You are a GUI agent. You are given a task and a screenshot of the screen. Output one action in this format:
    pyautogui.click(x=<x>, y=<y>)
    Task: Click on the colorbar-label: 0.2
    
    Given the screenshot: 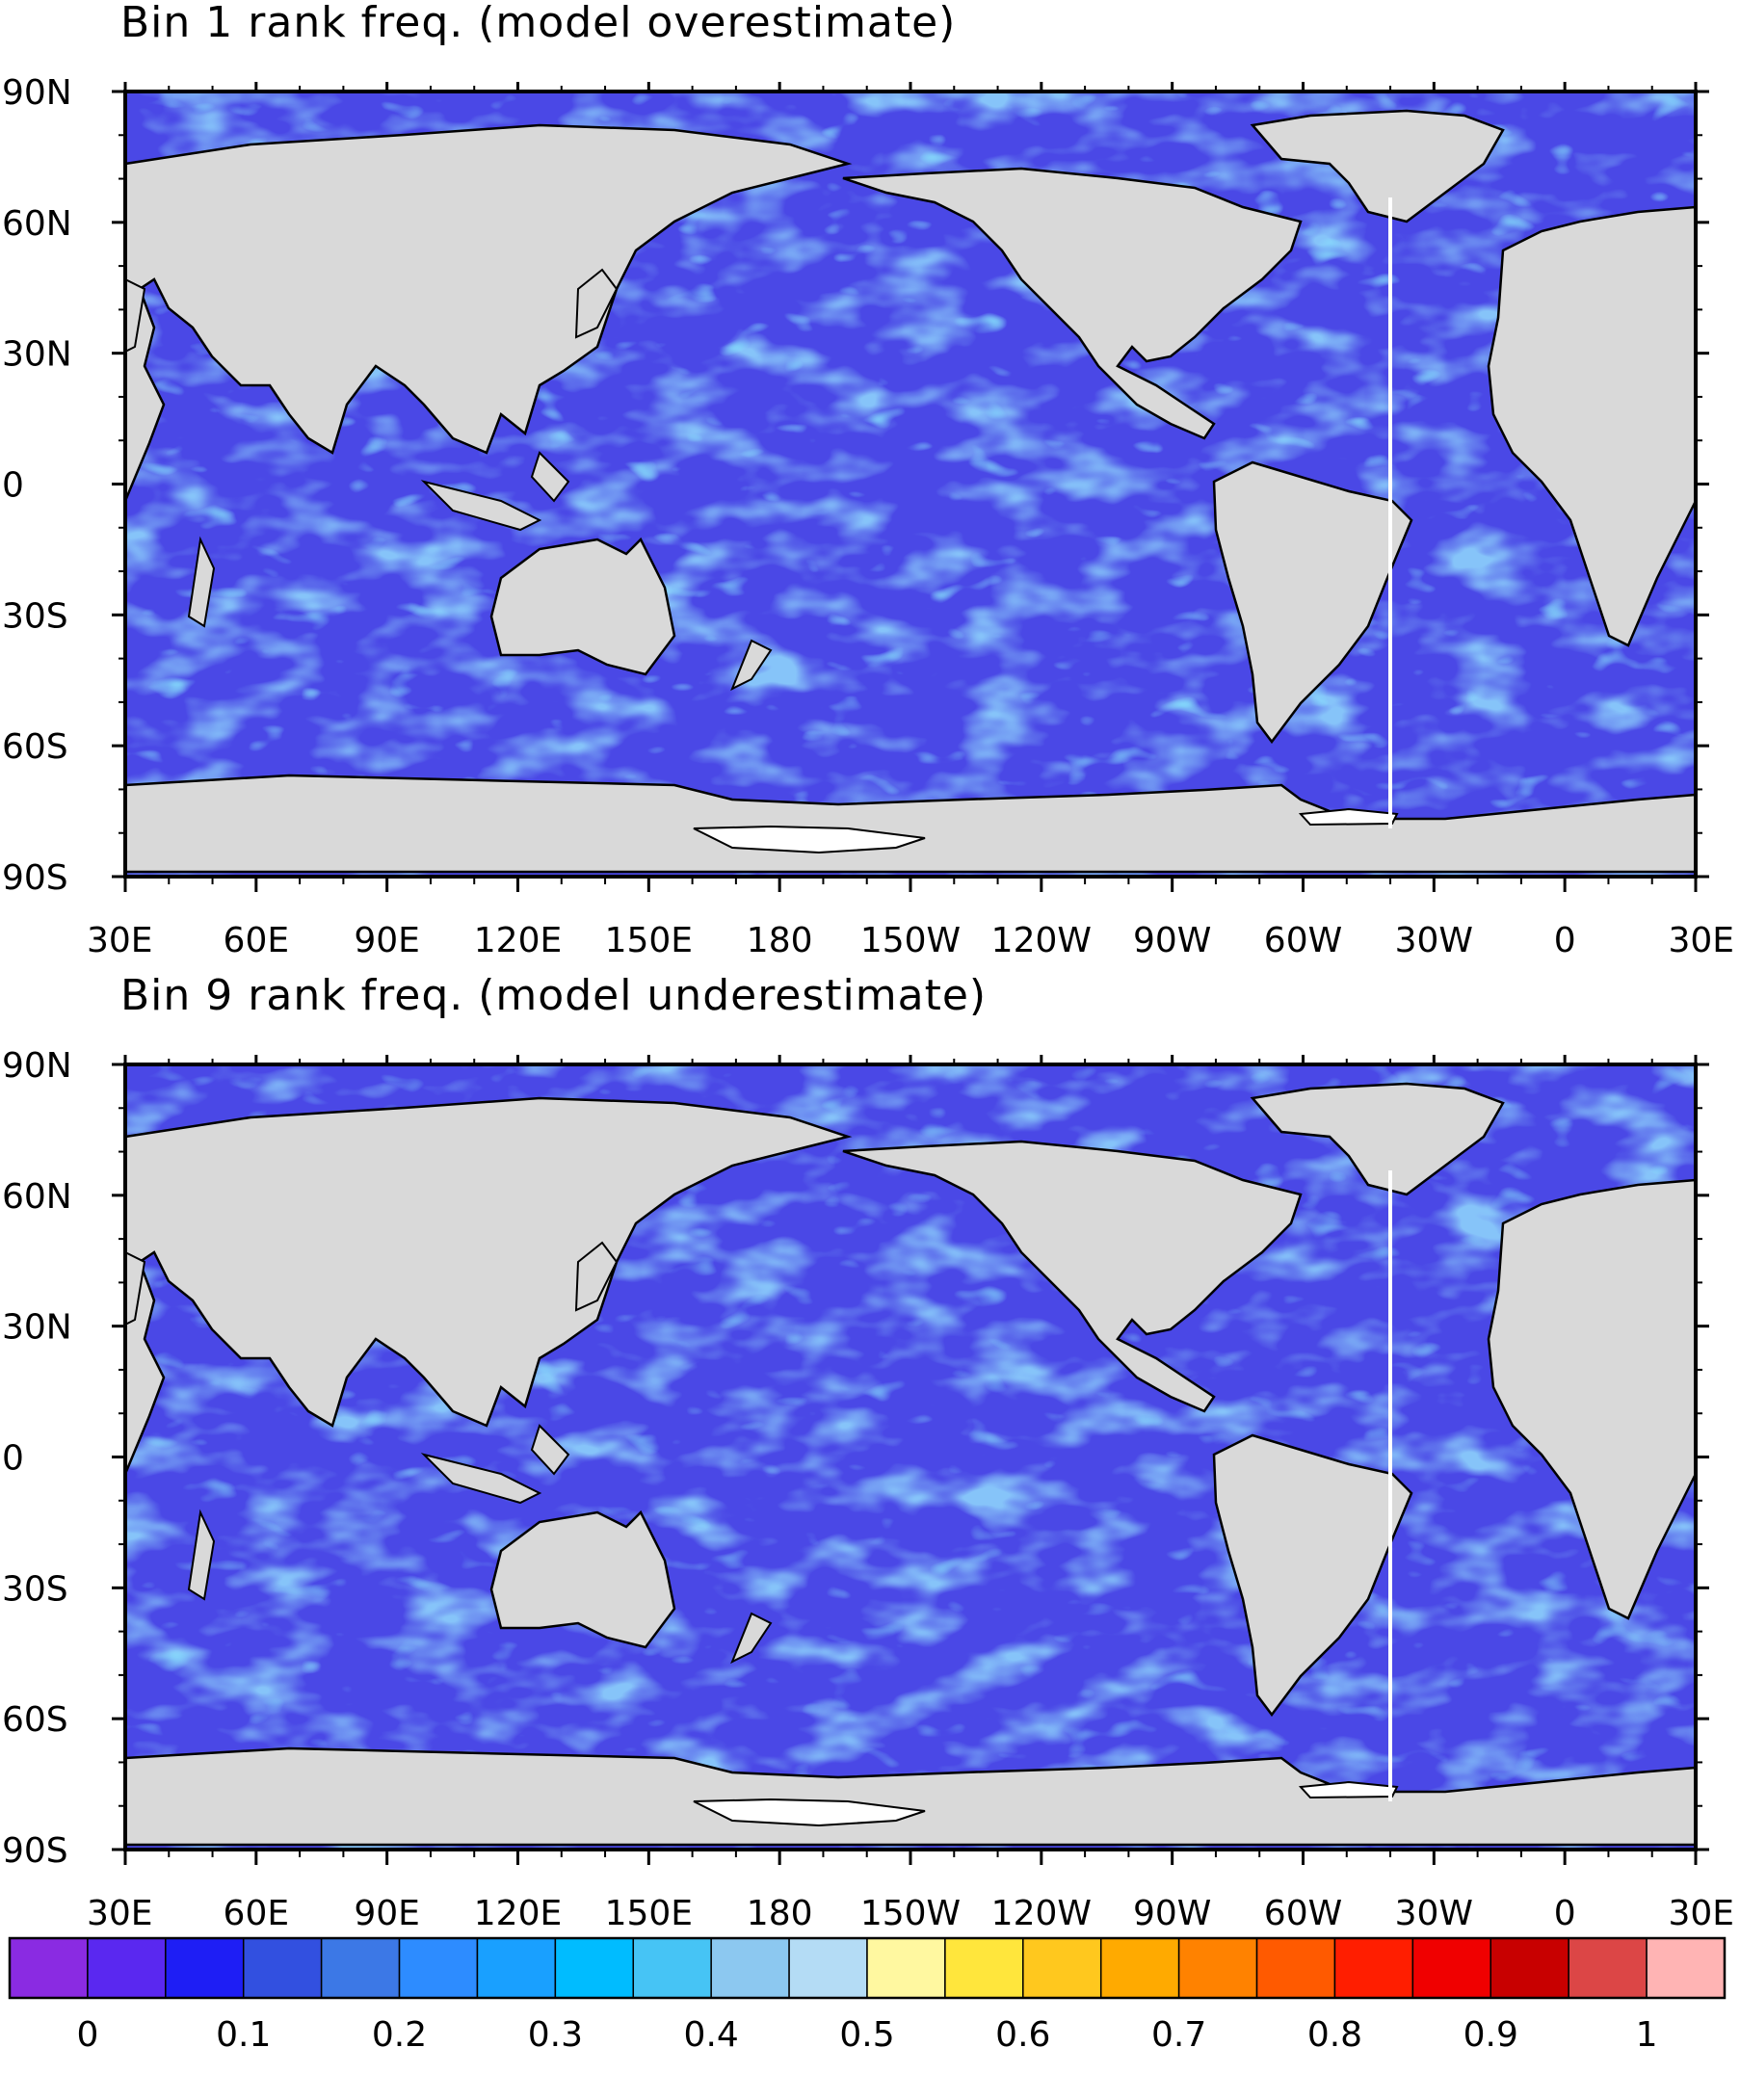 What is the action you would take?
    pyautogui.click(x=399, y=2035)
    